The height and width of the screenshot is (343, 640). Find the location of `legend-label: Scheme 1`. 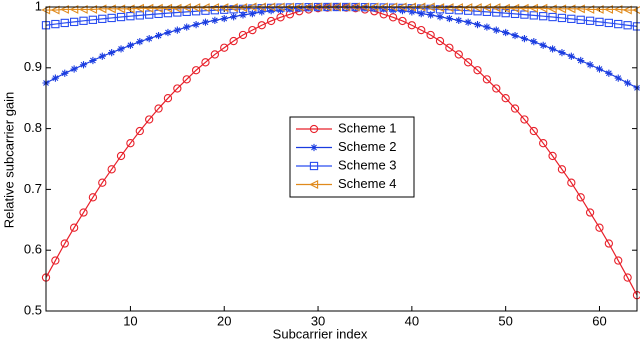

legend-label: Scheme 1 is located at coordinates (367, 127).